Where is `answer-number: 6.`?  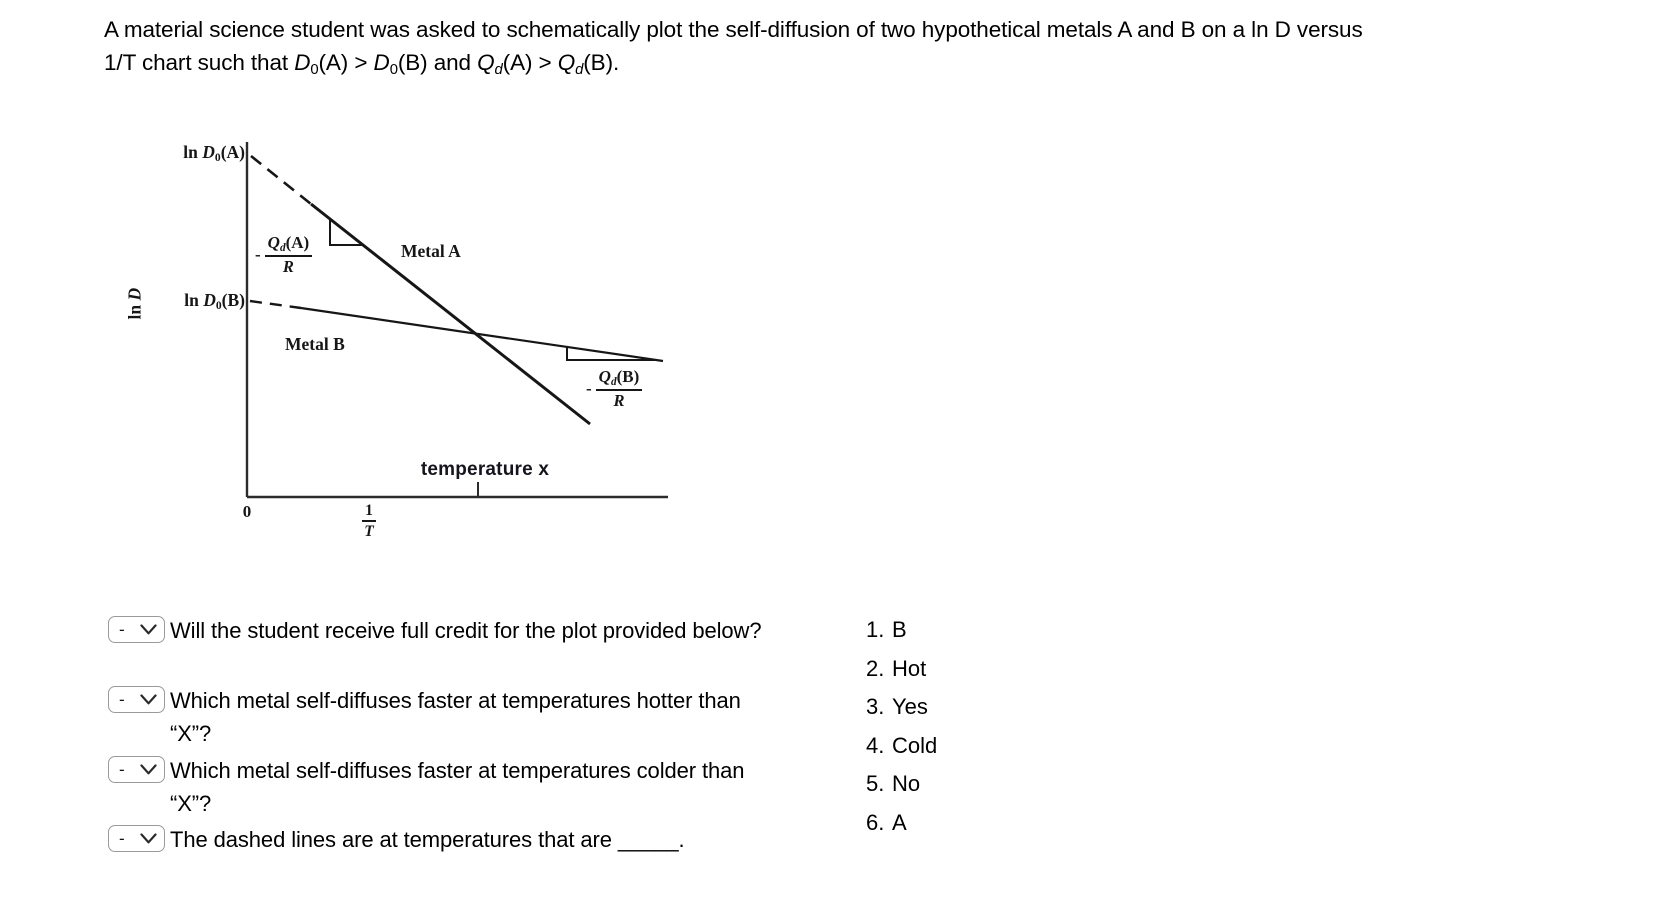 answer-number: 6. is located at coordinates (875, 822).